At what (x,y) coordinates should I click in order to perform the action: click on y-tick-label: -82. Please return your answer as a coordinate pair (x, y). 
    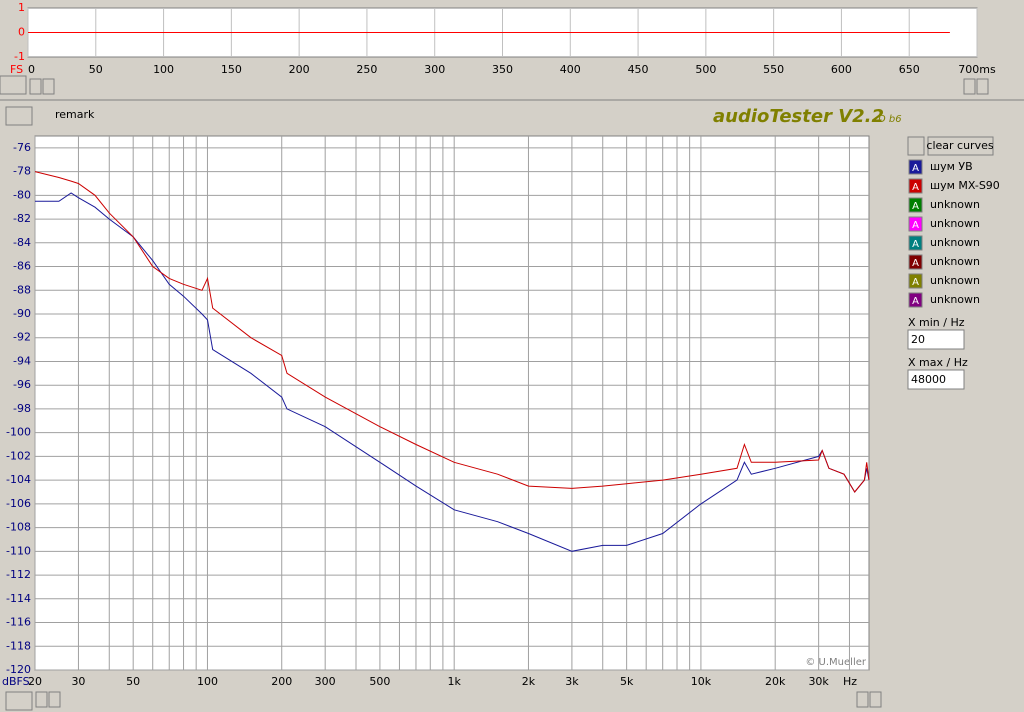
    Looking at the image, I should click on (22, 218).